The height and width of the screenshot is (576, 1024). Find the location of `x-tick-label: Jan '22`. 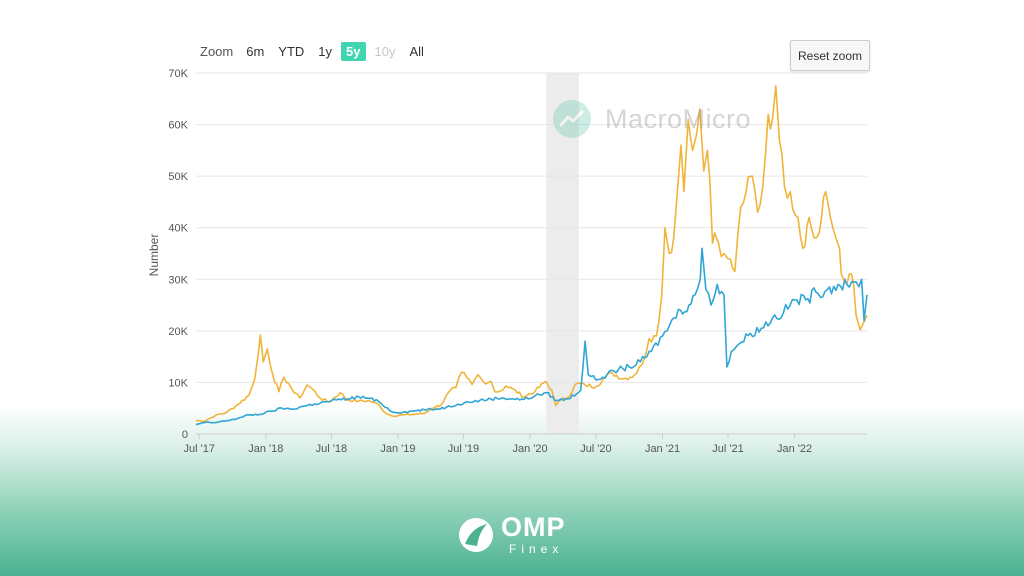

x-tick-label: Jan '22 is located at coordinates (794, 449).